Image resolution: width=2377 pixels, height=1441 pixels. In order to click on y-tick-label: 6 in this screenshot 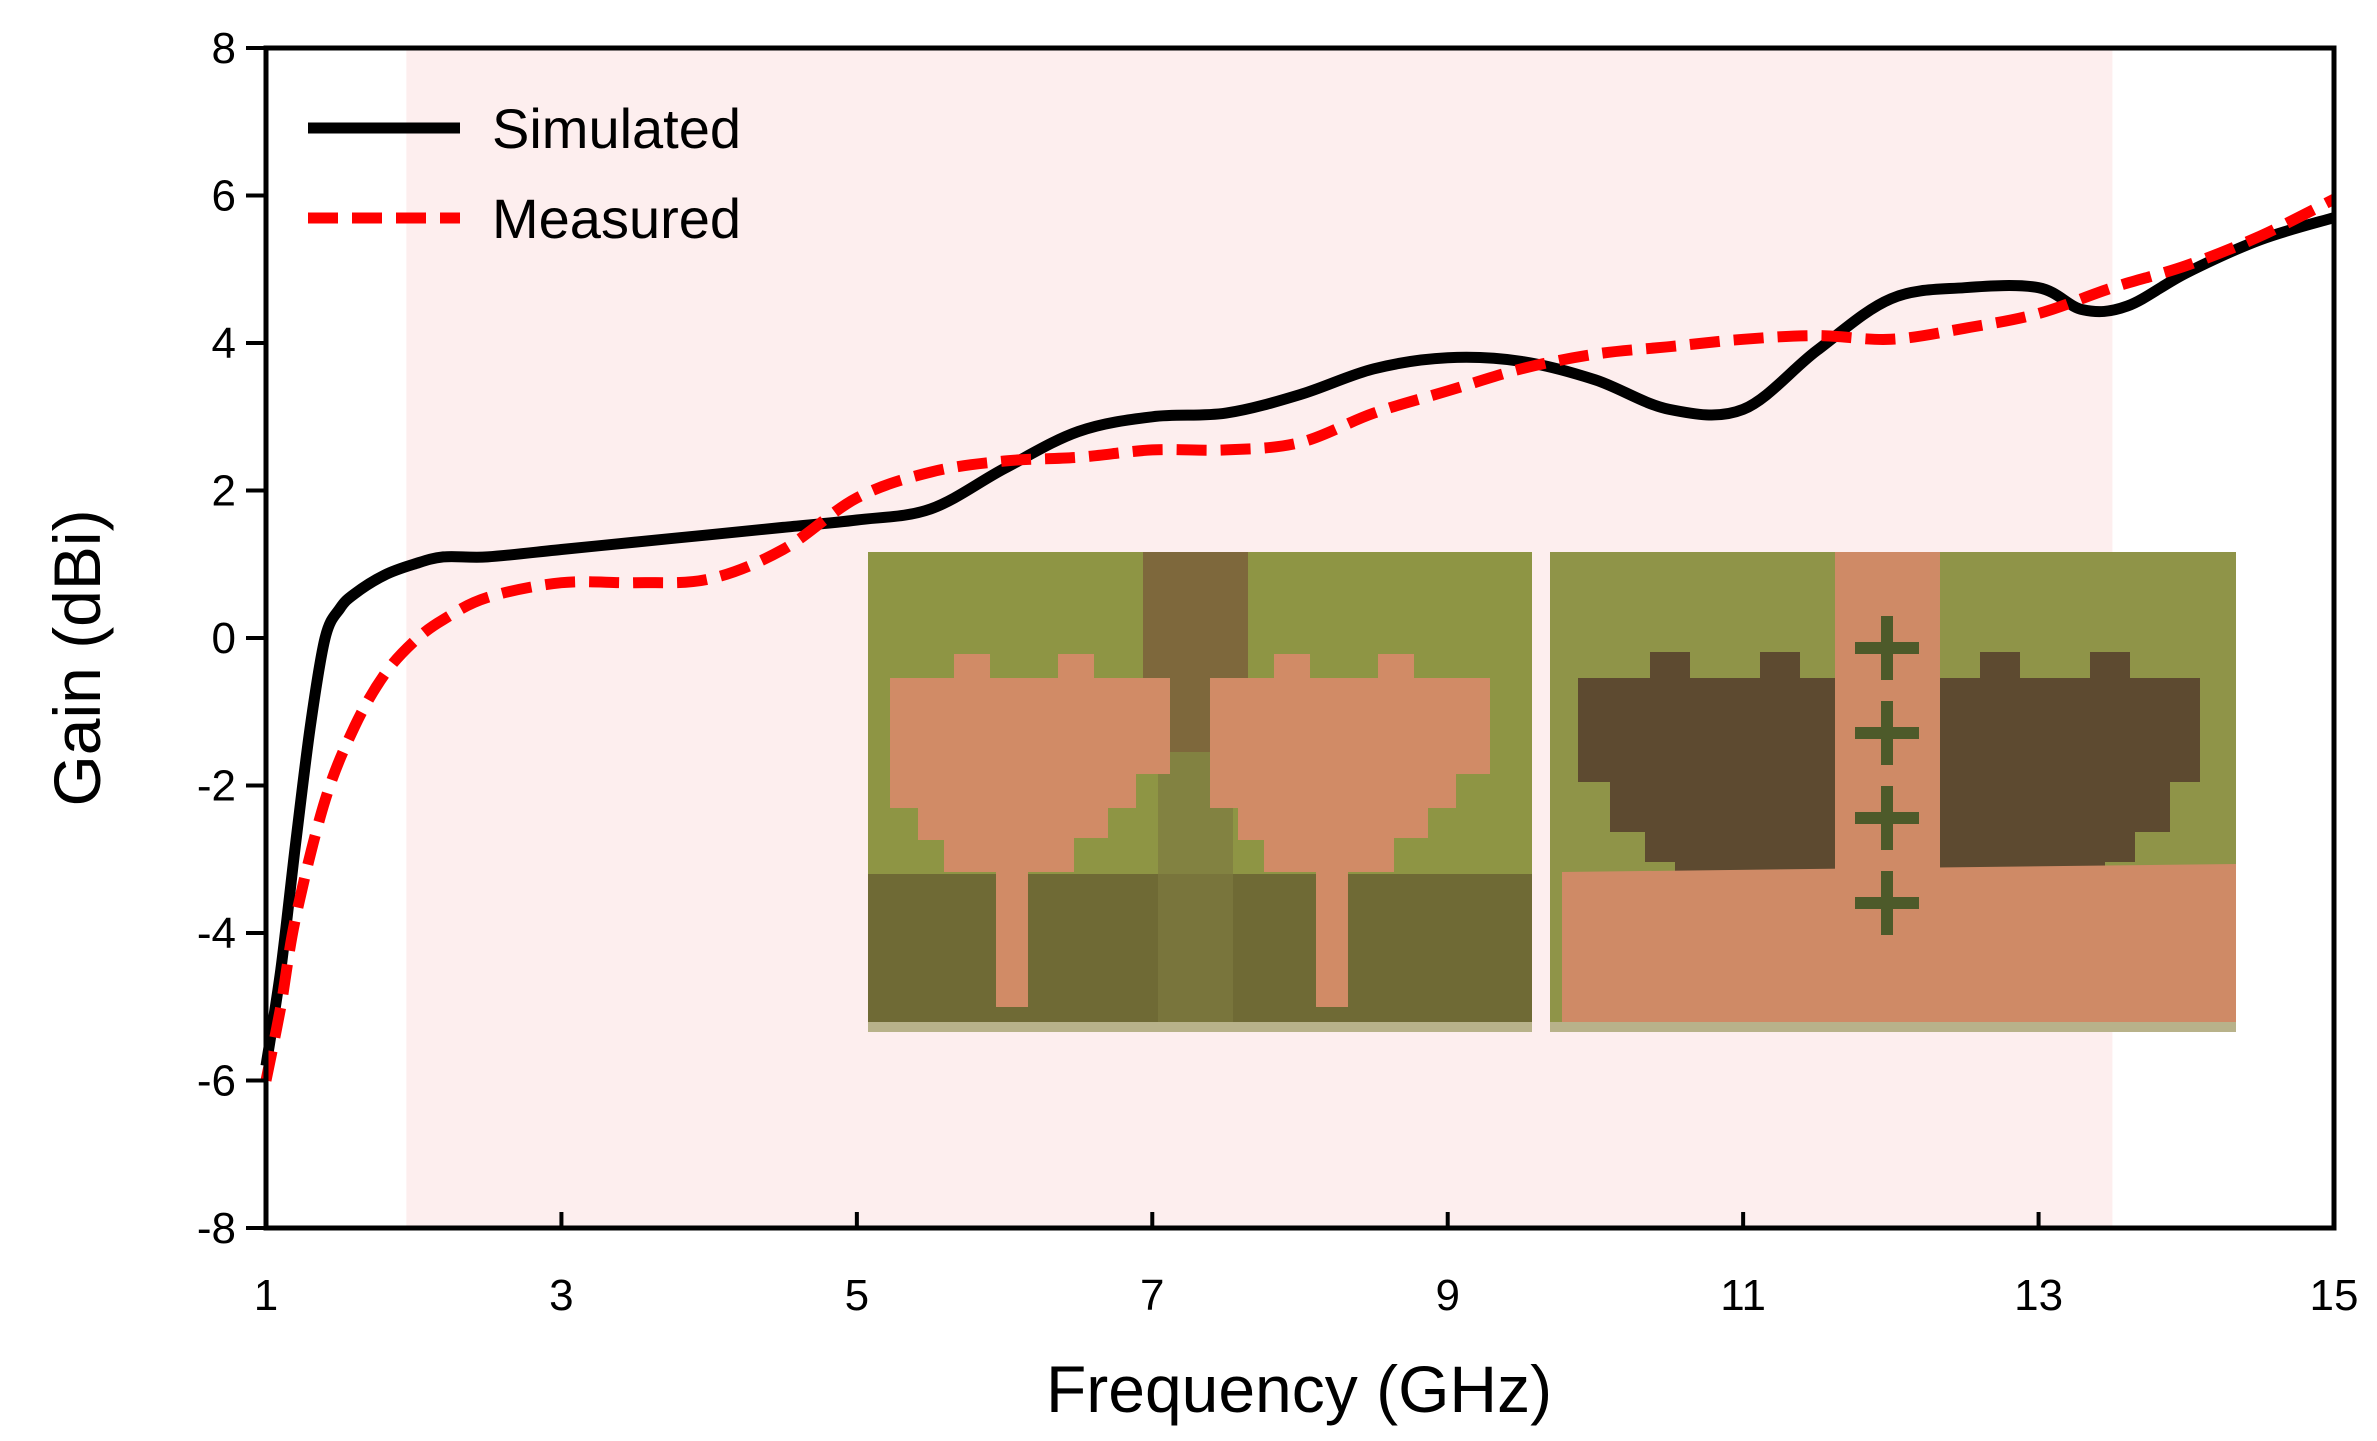, I will do `click(224, 196)`.